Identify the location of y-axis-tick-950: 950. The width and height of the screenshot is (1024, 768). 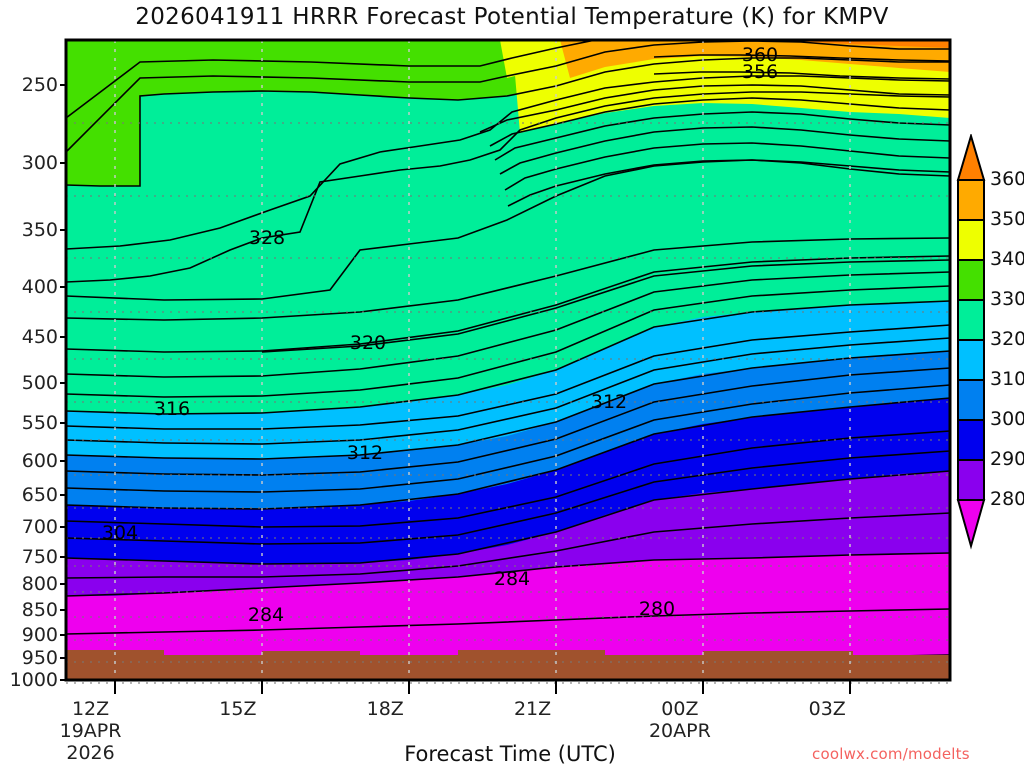
(39, 657).